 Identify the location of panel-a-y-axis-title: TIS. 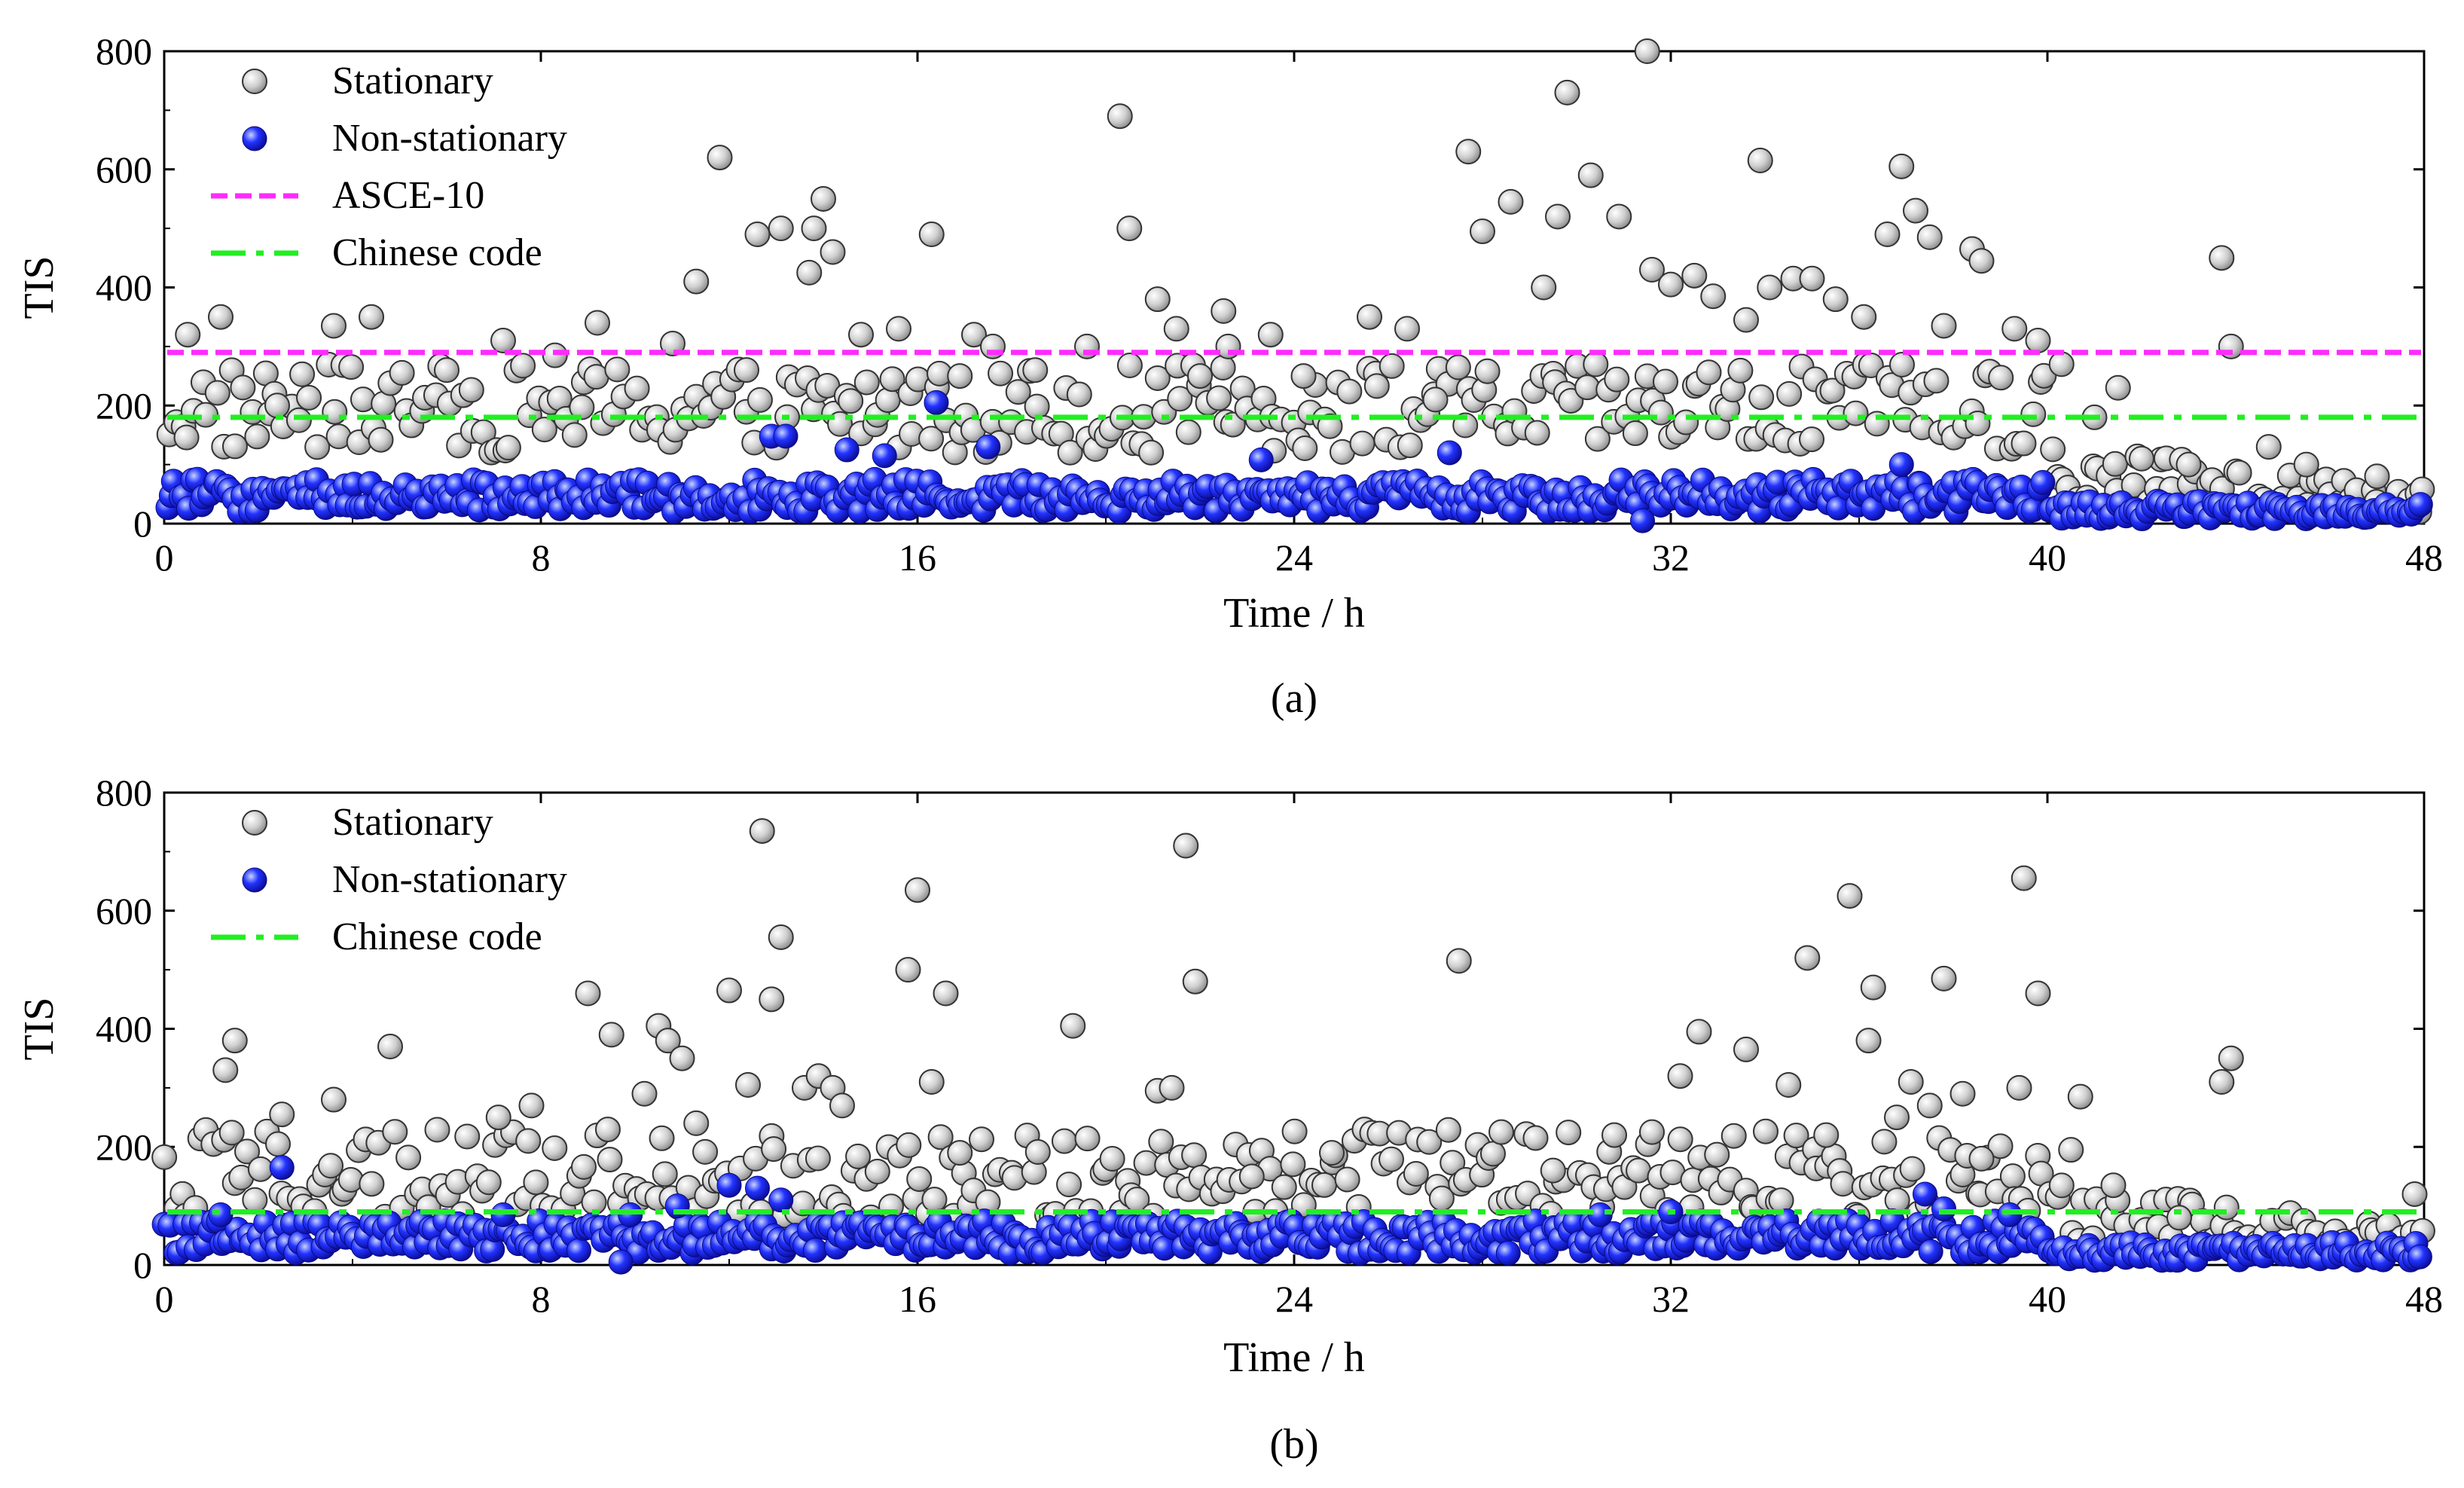
(39, 288).